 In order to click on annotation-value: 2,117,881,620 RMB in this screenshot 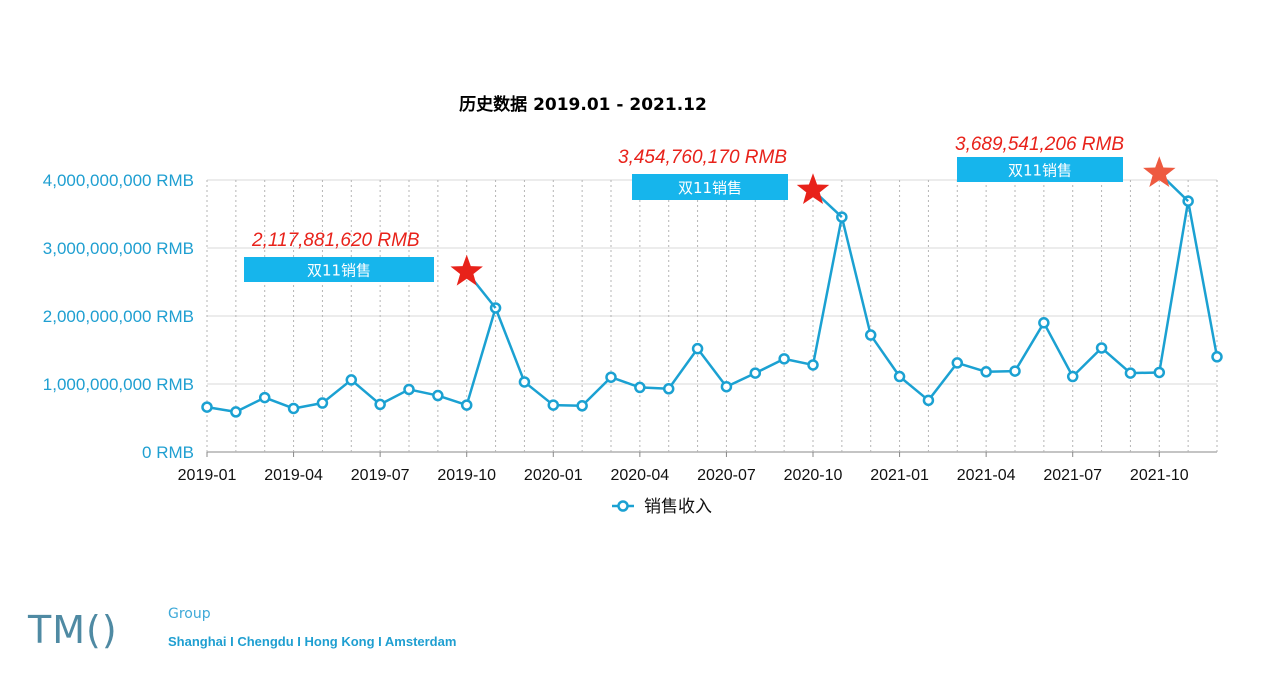, I will do `click(335, 240)`.